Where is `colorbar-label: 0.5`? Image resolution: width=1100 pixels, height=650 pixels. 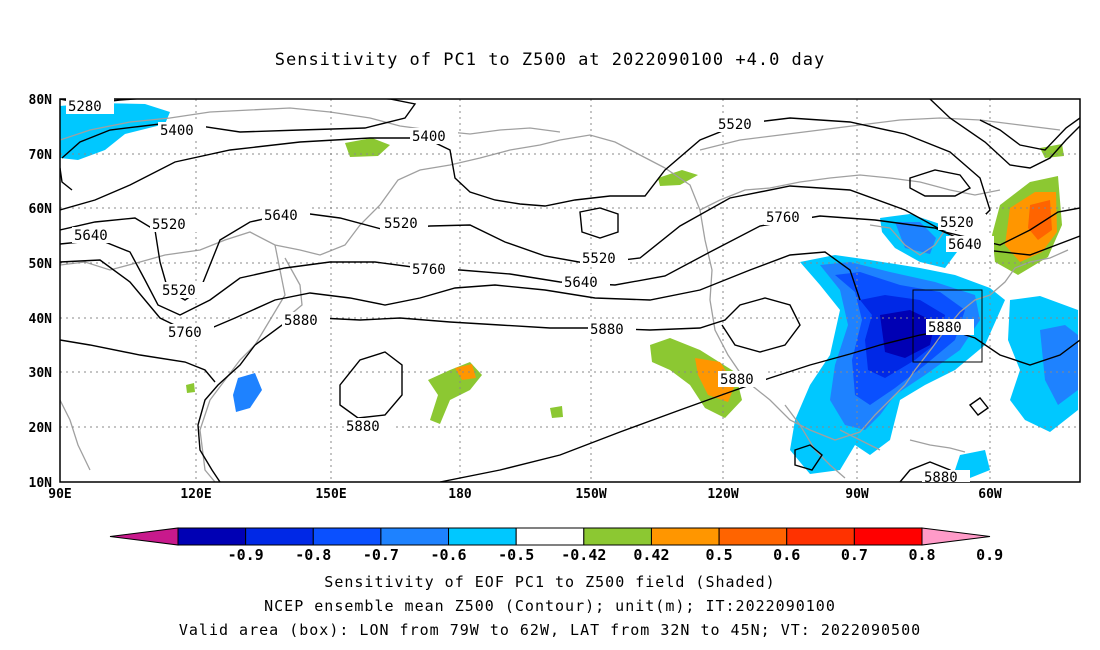 colorbar-label: 0.5 is located at coordinates (719, 555).